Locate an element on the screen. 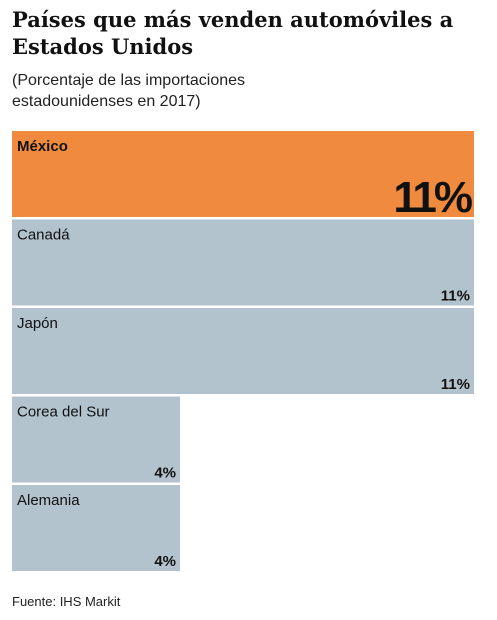 The height and width of the screenshot is (620, 497). source-note: Fuente: IHS Markit is located at coordinates (66, 601).